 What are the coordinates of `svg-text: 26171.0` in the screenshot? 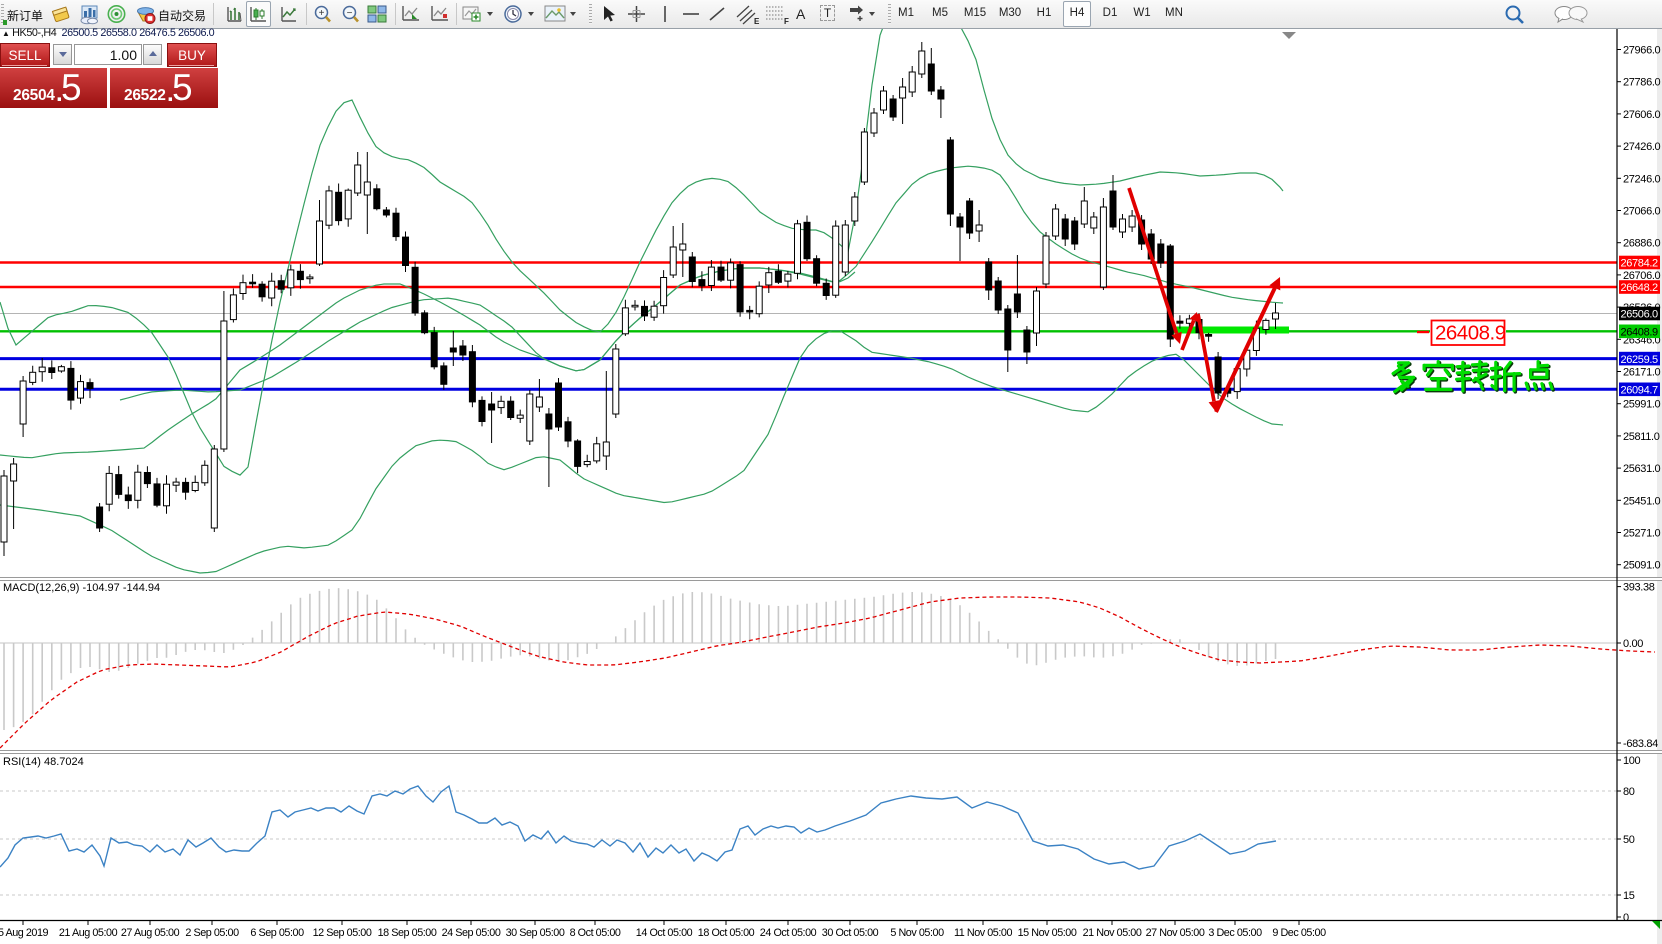 It's located at (1642, 373).